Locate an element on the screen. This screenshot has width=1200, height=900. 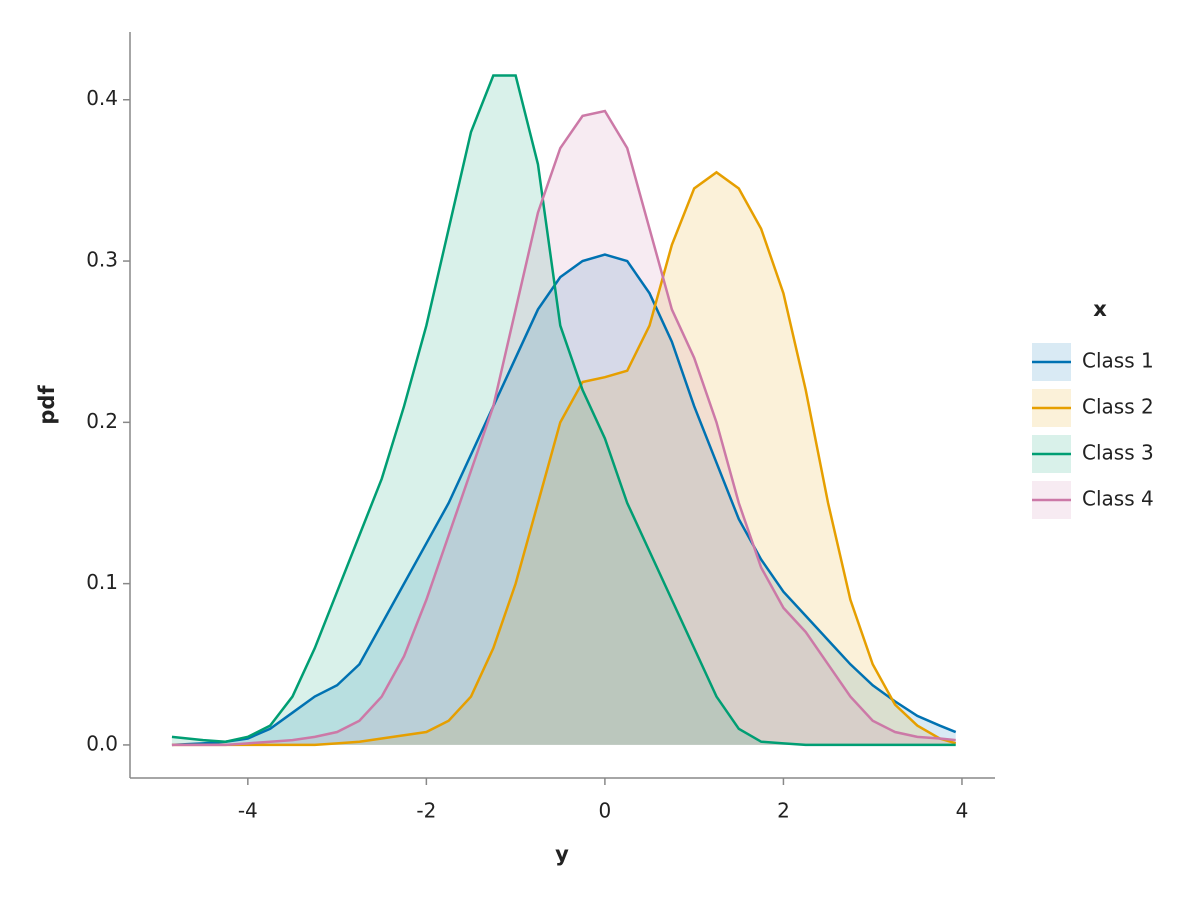
x-tick-label: 0 is located at coordinates (605, 811).